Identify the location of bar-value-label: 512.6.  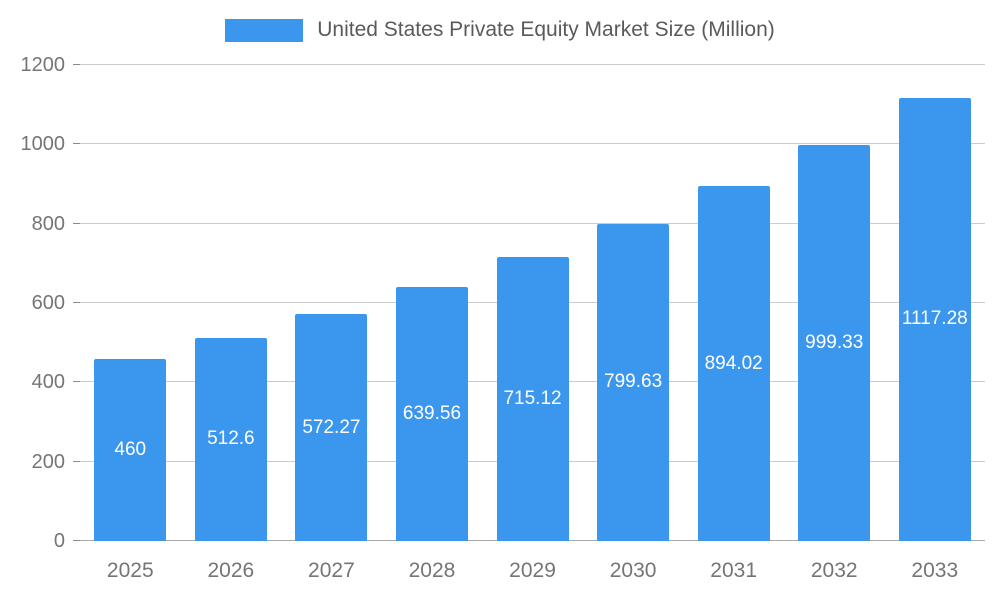
(231, 439).